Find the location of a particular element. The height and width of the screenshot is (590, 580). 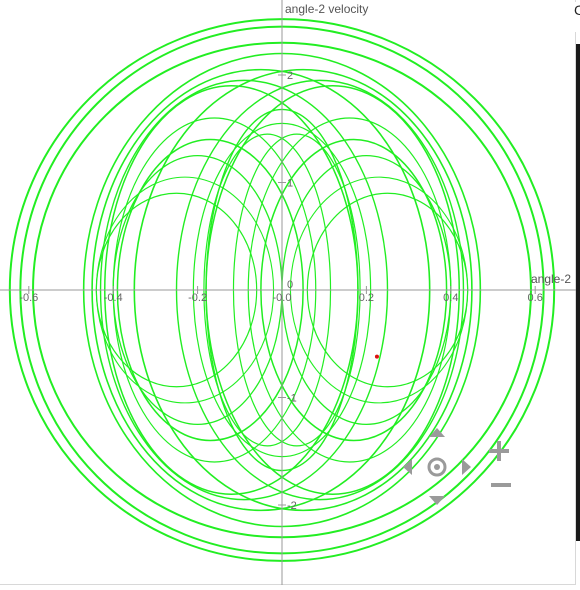

corner-glyph: C is located at coordinates (577, 17).